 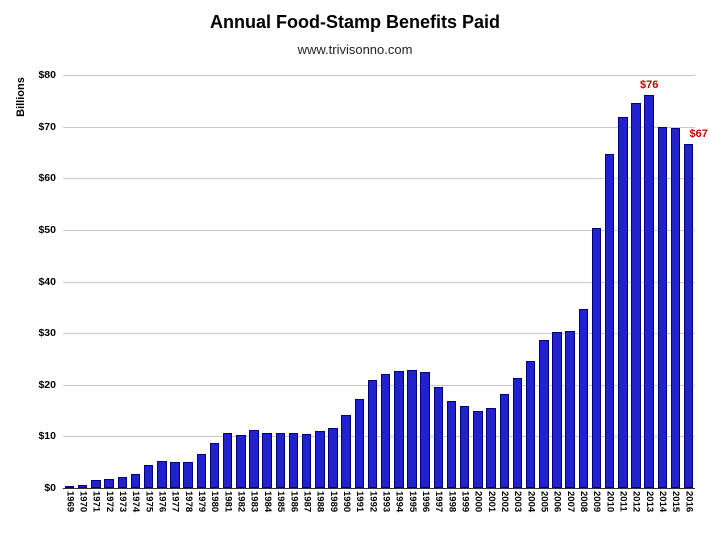 I want to click on x-tick-column: 2006, so click(x=556, y=512).